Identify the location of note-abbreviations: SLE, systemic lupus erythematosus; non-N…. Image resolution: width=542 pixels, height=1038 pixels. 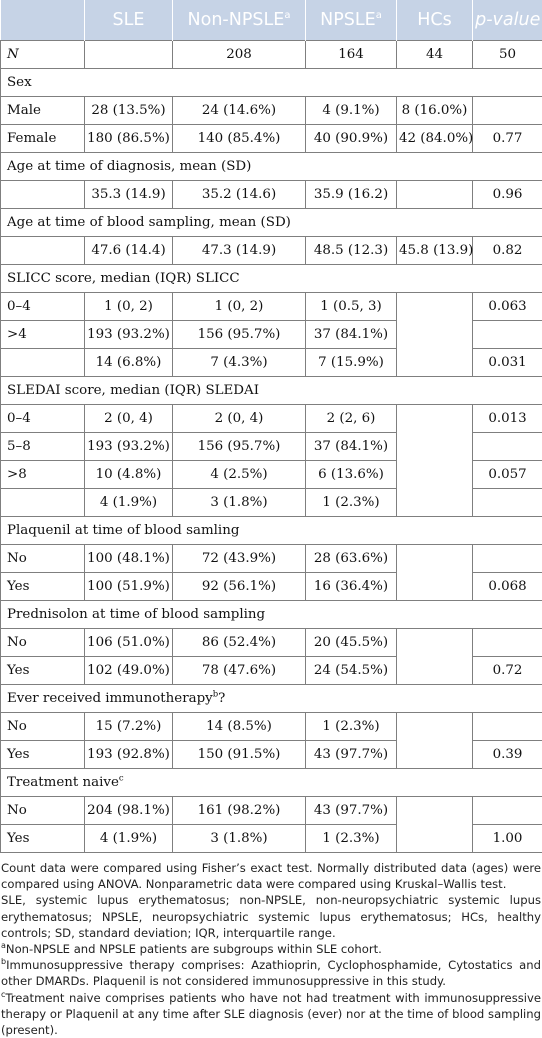
(271, 916).